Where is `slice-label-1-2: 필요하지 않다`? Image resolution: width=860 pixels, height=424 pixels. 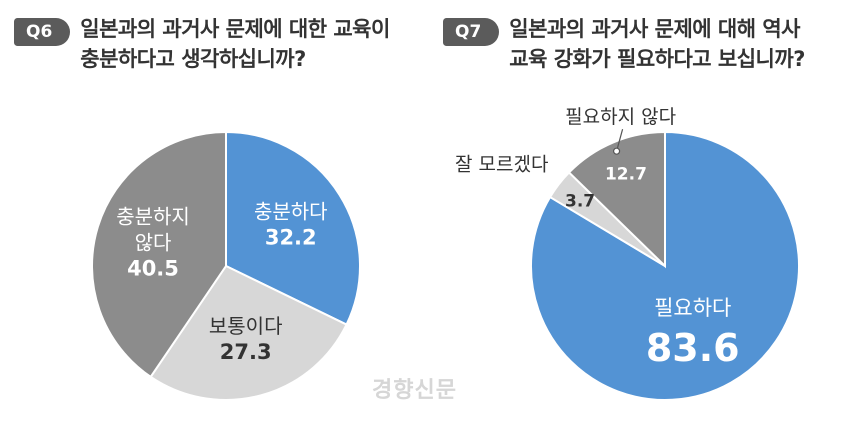
slice-label-1-2: 필요하지 않다 is located at coordinates (620, 117).